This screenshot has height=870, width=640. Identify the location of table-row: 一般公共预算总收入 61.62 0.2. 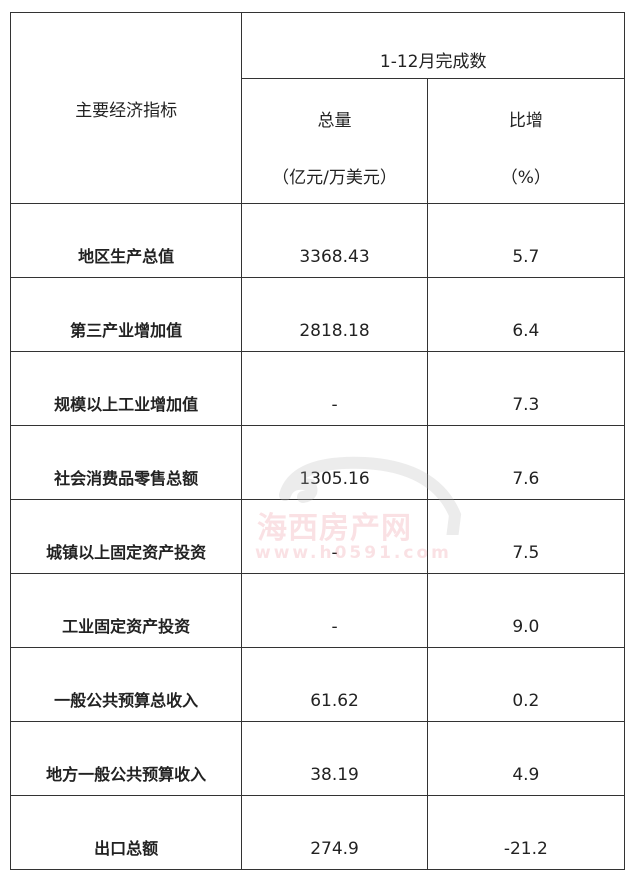
(317, 684).